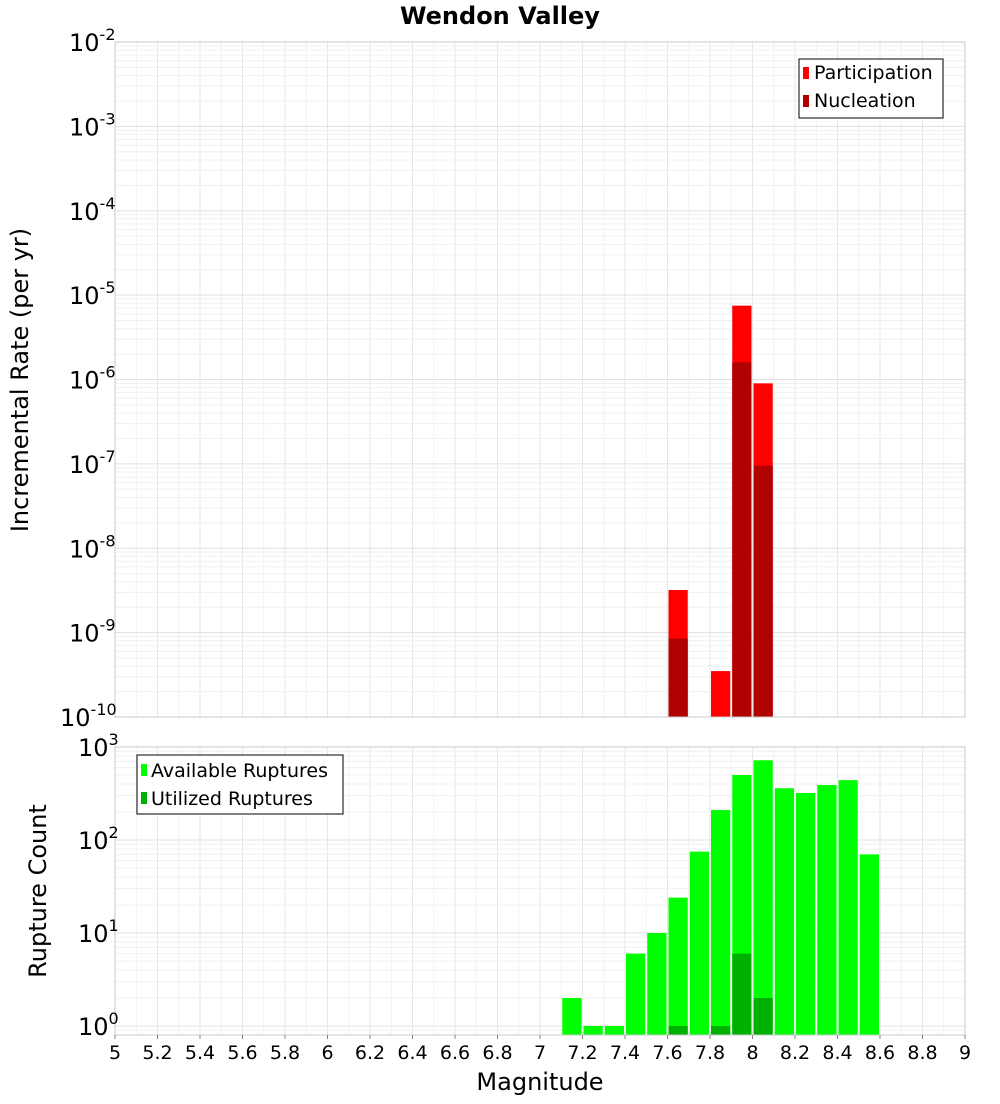  What do you see at coordinates (115, 1053) in the screenshot?
I see `x-tick-label: 5` at bounding box center [115, 1053].